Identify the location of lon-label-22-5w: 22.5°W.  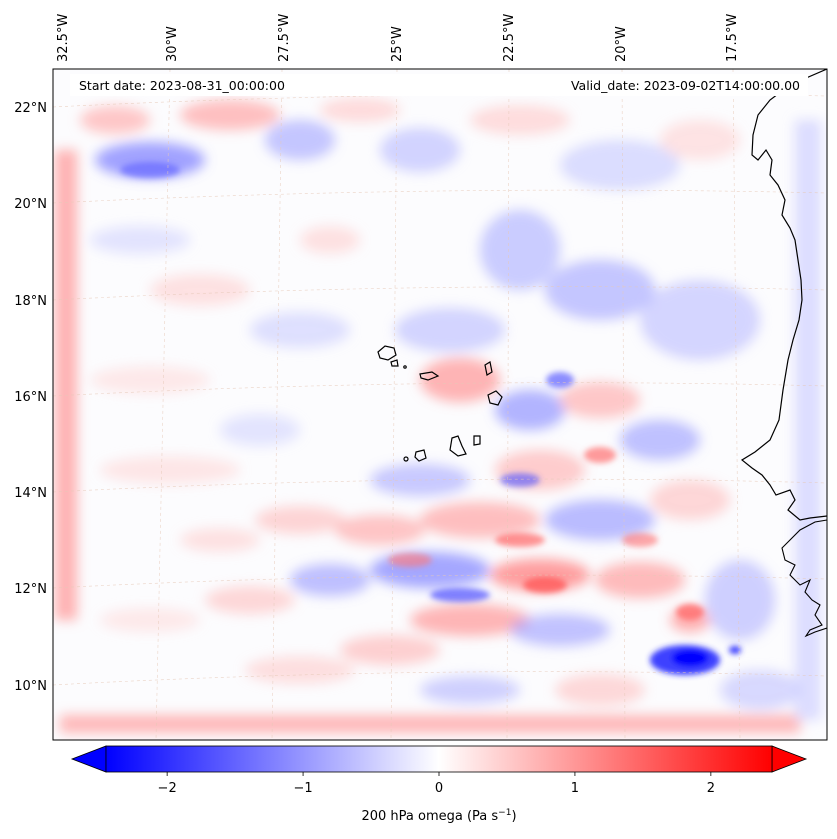
(509, 38).